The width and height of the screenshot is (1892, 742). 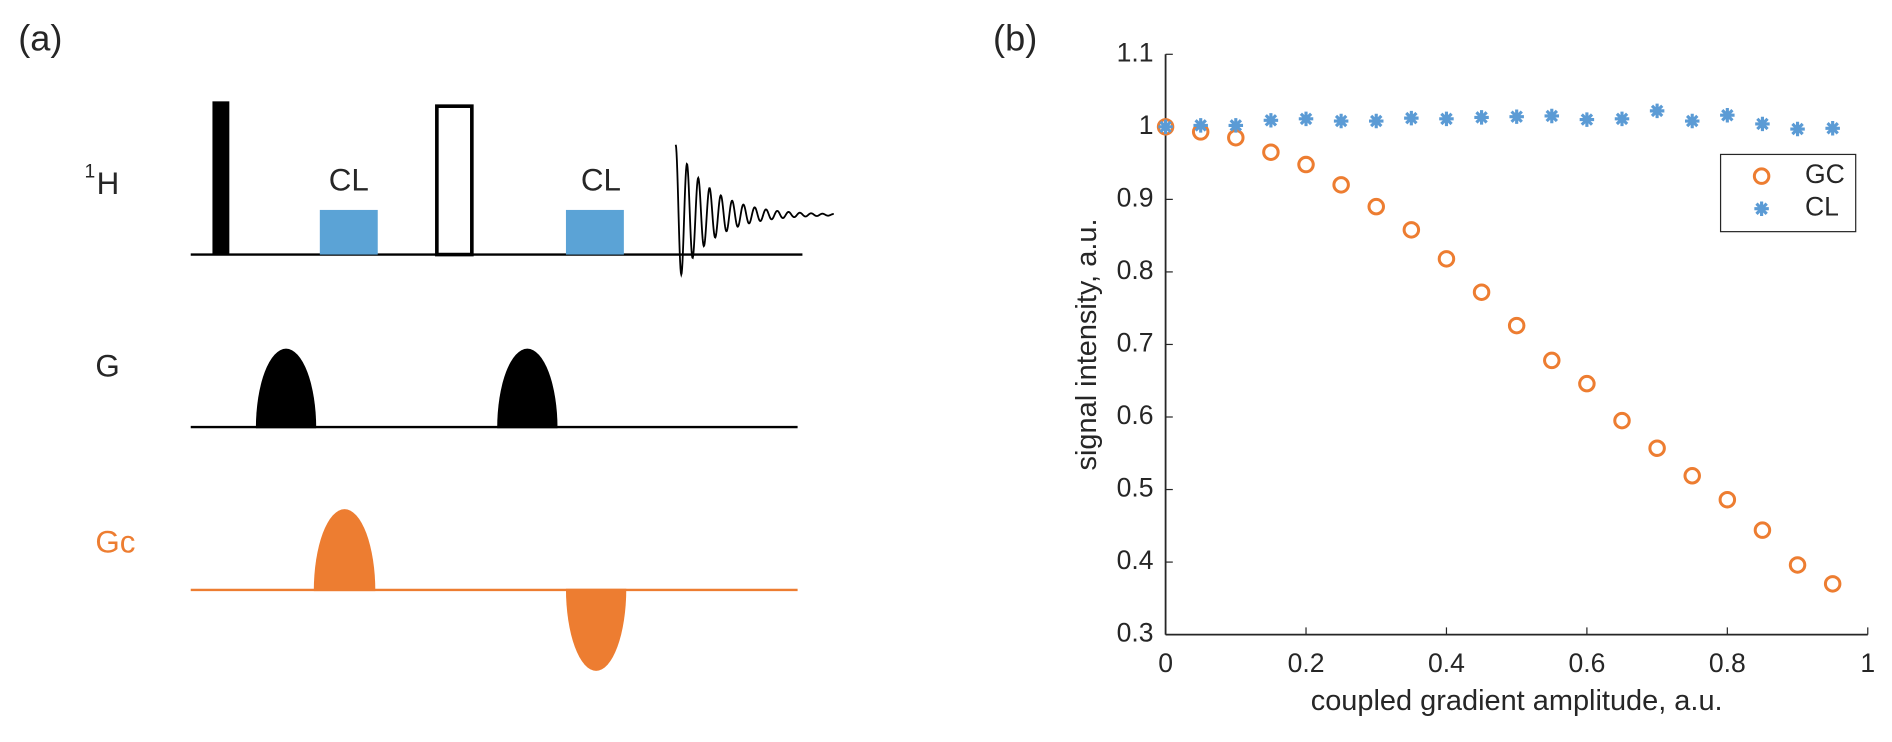 I want to click on y-tick-label: 1.1, so click(x=1135, y=52).